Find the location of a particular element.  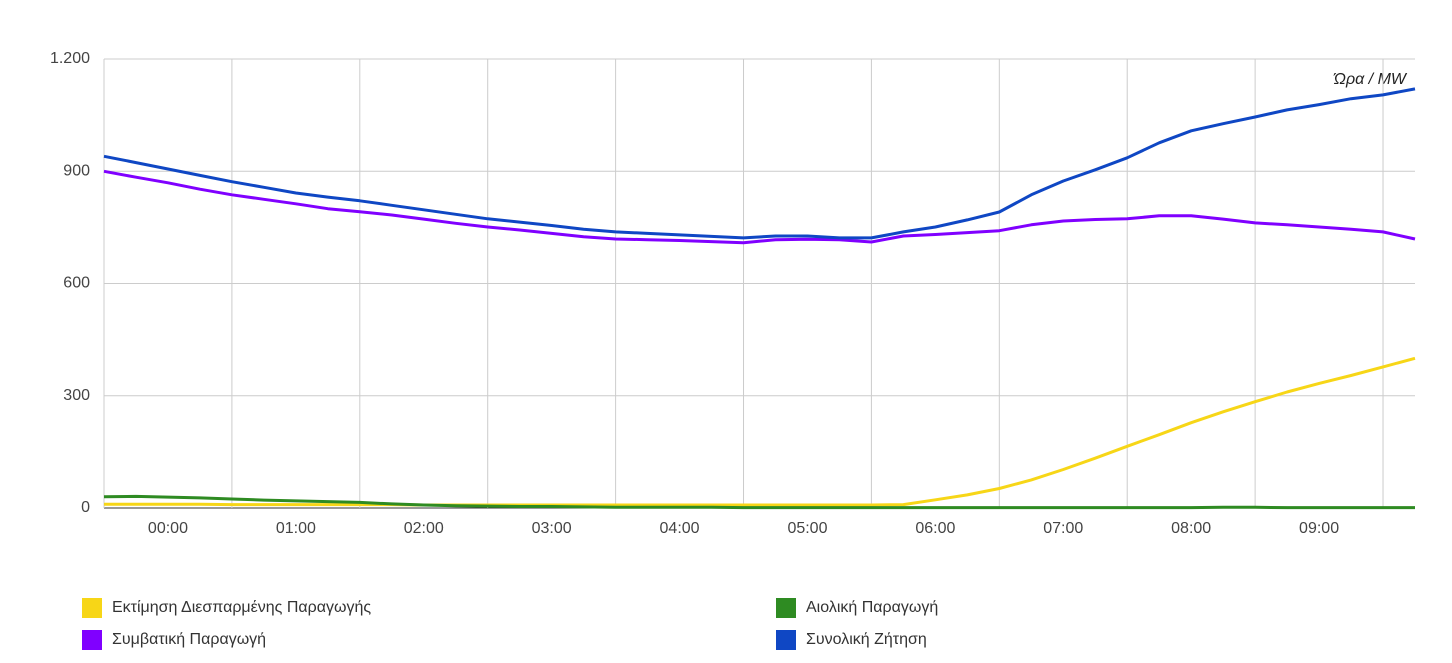

legend-label: Εκτίμηση Διεσπαρμένης Παραγωγής is located at coordinates (241, 607).